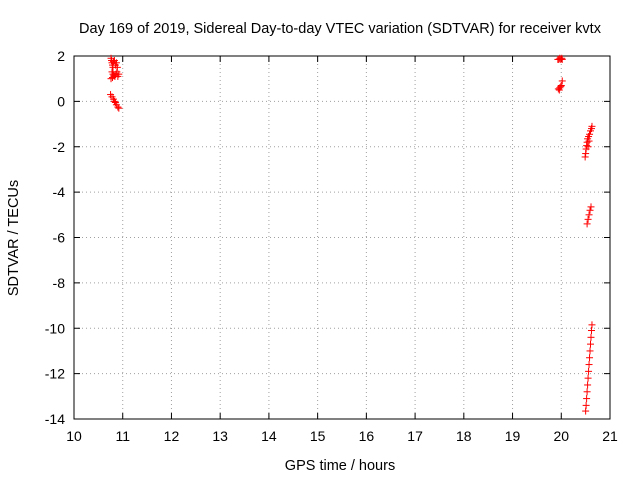 This screenshot has width=640, height=480. I want to click on x-axis-label: GPS time / hours, so click(340, 466).